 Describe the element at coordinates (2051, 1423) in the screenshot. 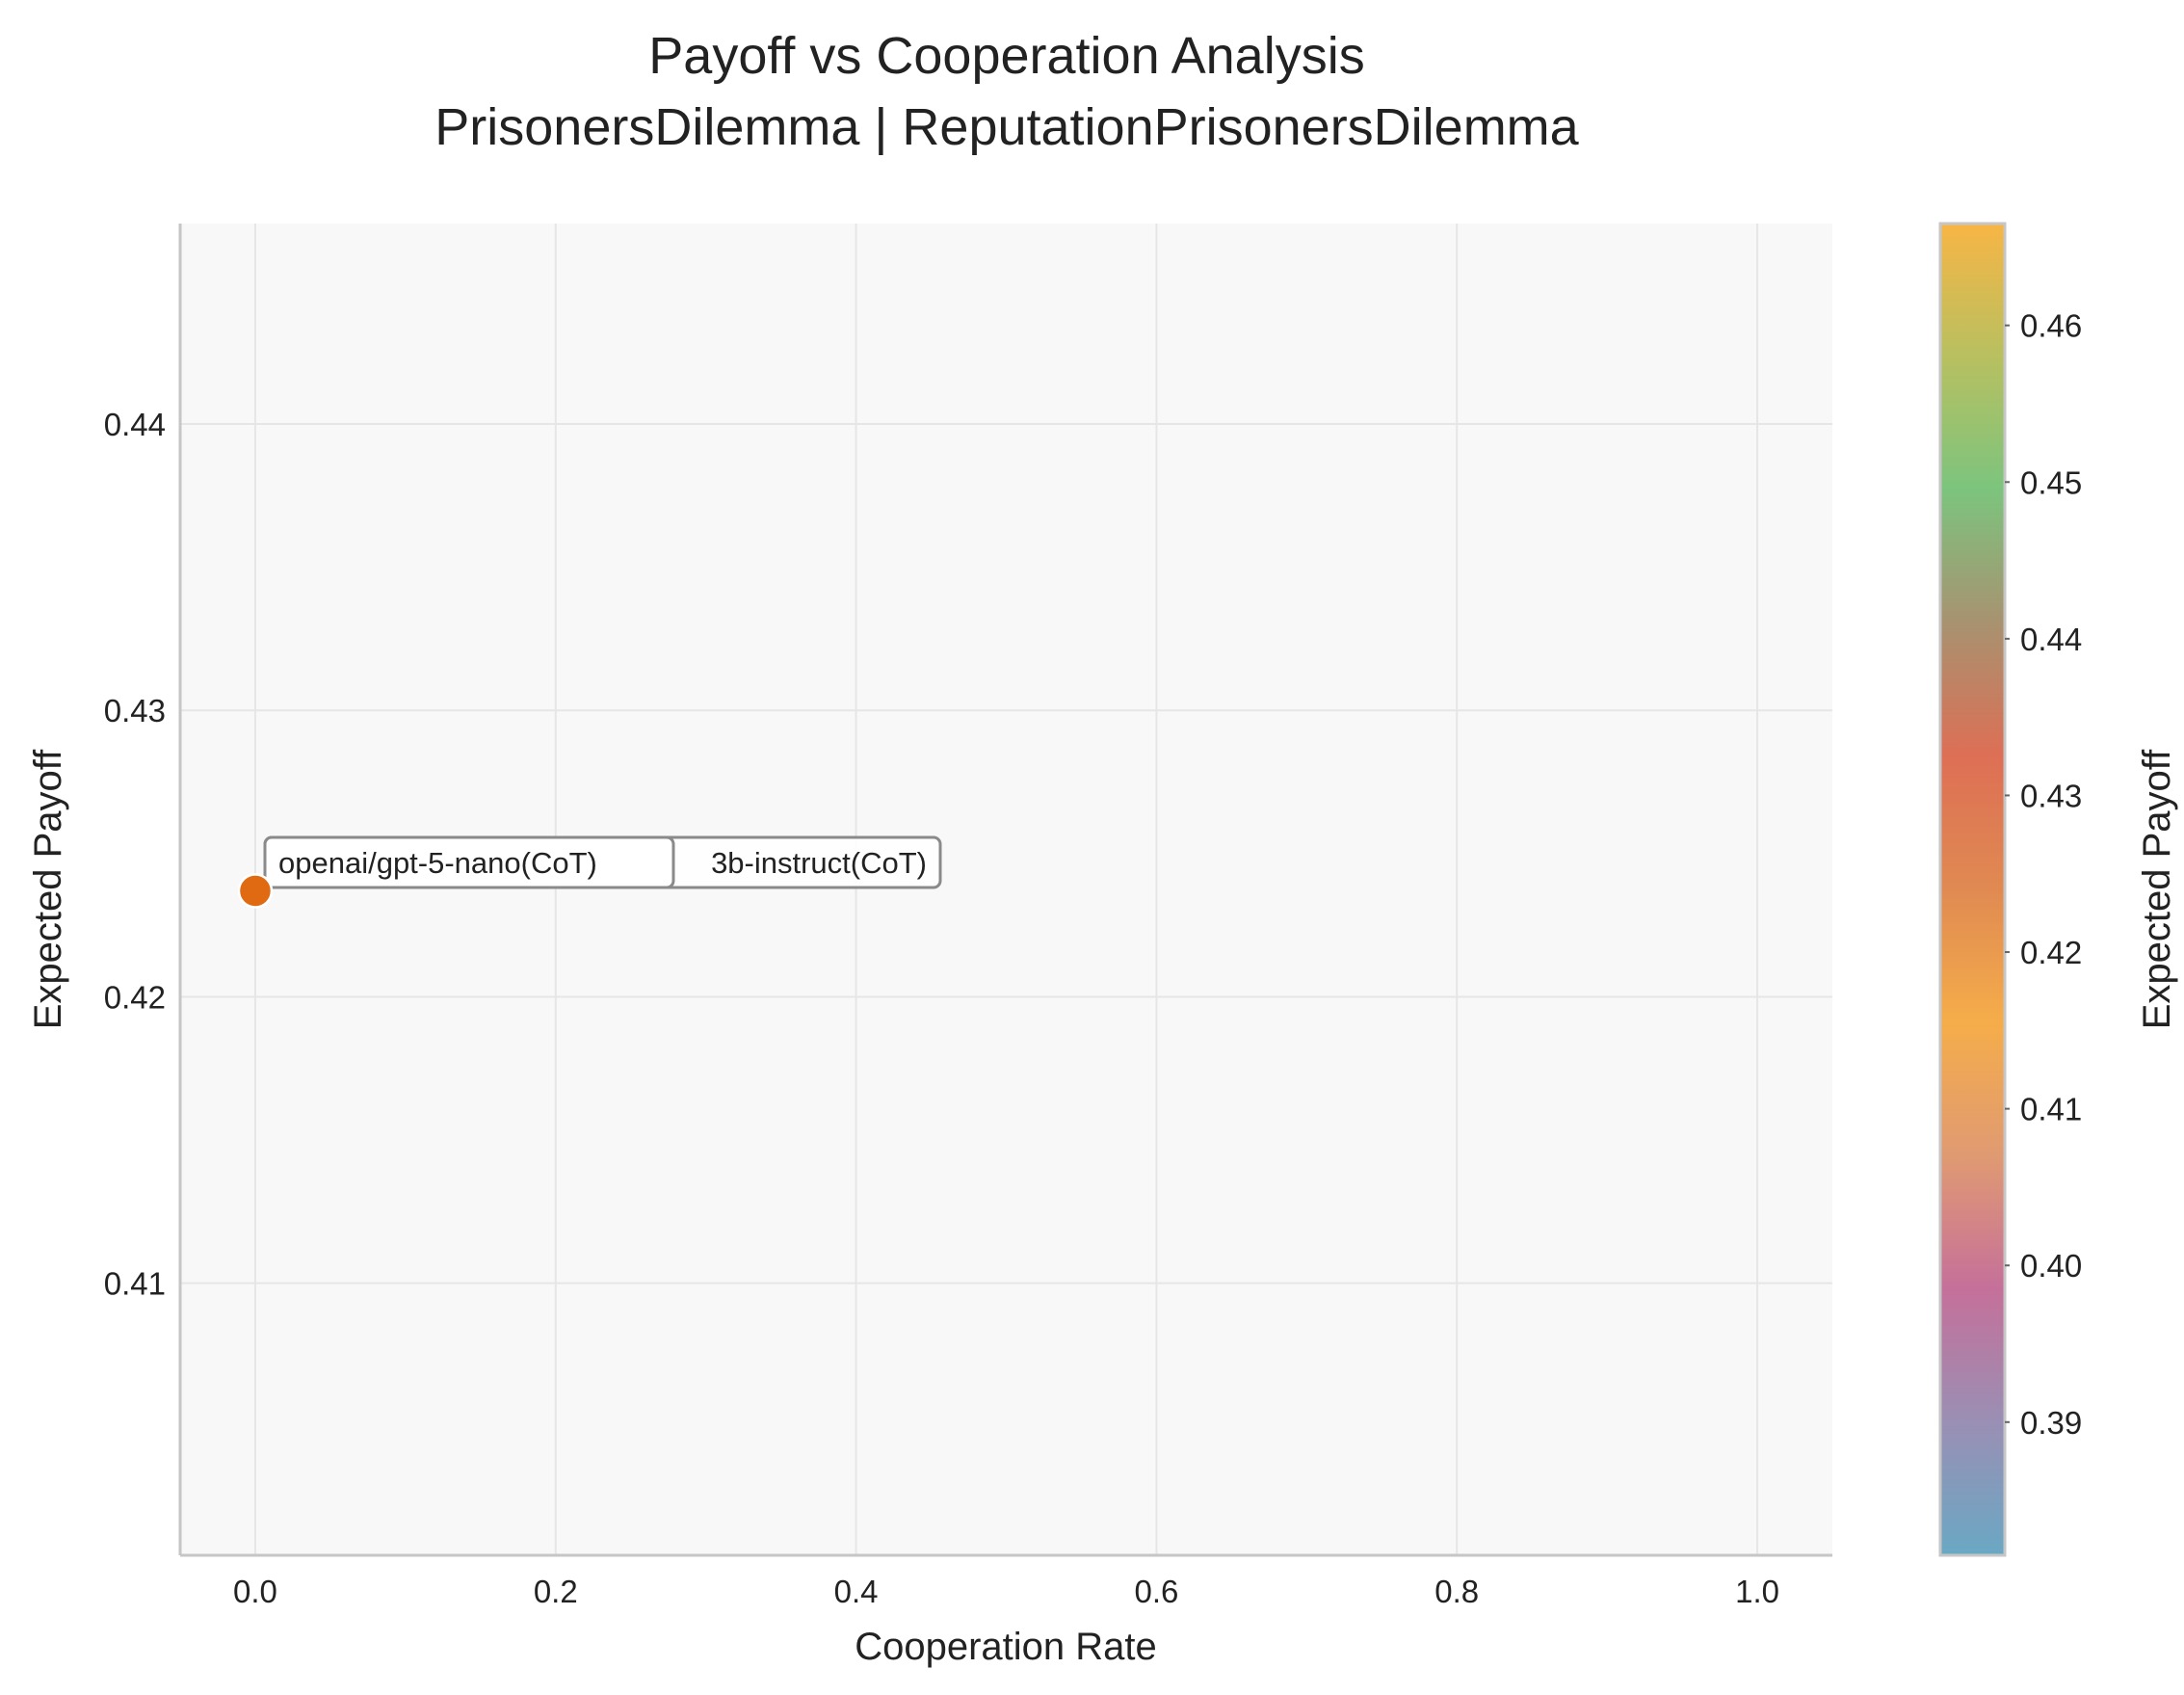

I see `colorbar-tick-label: 0.39` at that location.